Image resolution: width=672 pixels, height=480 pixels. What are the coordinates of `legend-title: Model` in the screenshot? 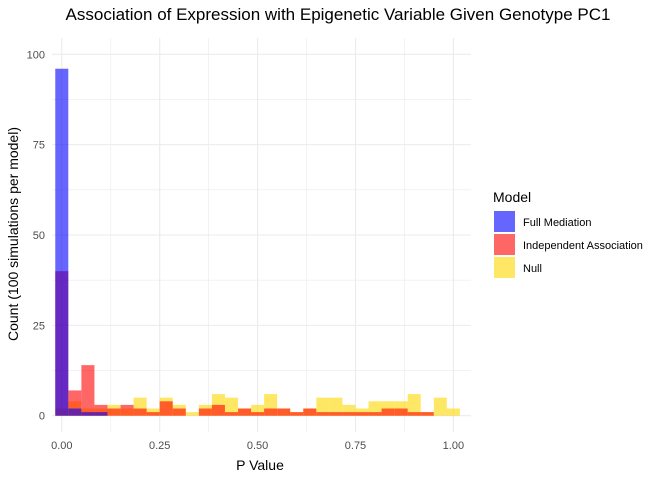 It's located at (512, 197).